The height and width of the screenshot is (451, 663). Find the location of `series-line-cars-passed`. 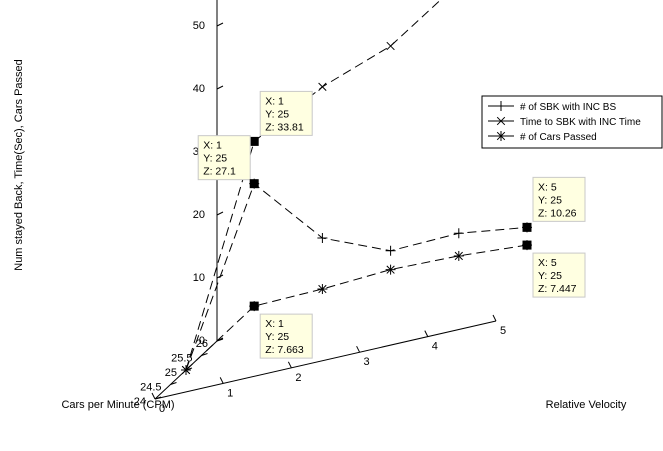

series-line-cars-passed is located at coordinates (356, 307).